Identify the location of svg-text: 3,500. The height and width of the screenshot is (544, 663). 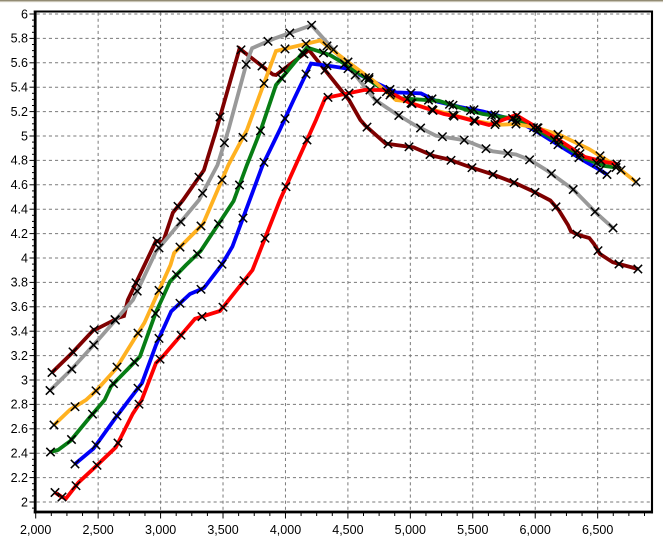
(222, 530).